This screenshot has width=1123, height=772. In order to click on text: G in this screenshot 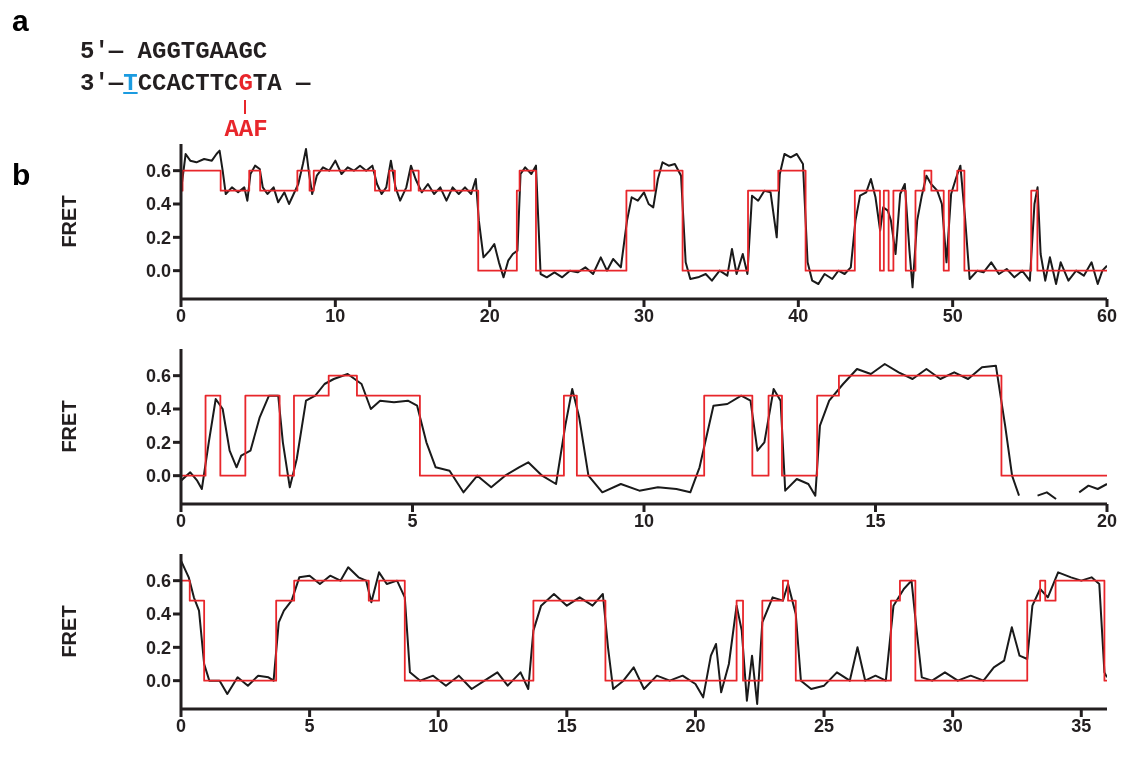, I will do `click(245, 83)`.